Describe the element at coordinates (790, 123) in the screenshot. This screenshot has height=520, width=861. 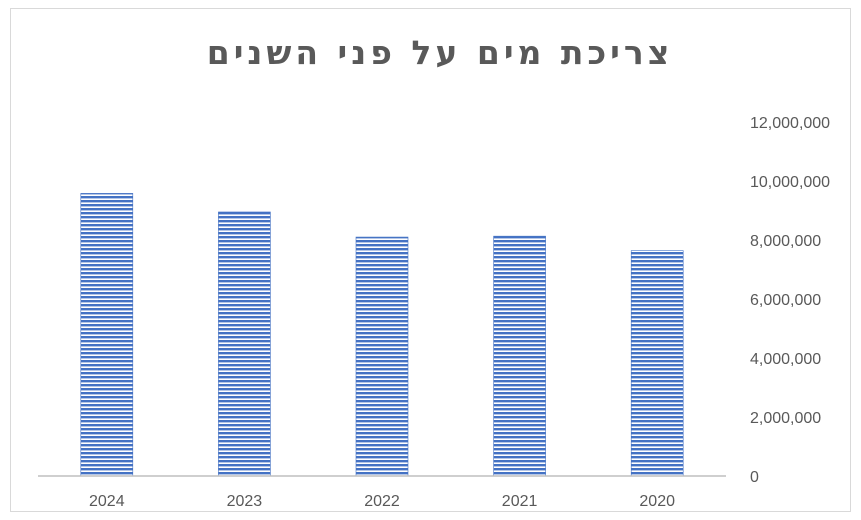
I see `y-tick-label: 12,000,000` at that location.